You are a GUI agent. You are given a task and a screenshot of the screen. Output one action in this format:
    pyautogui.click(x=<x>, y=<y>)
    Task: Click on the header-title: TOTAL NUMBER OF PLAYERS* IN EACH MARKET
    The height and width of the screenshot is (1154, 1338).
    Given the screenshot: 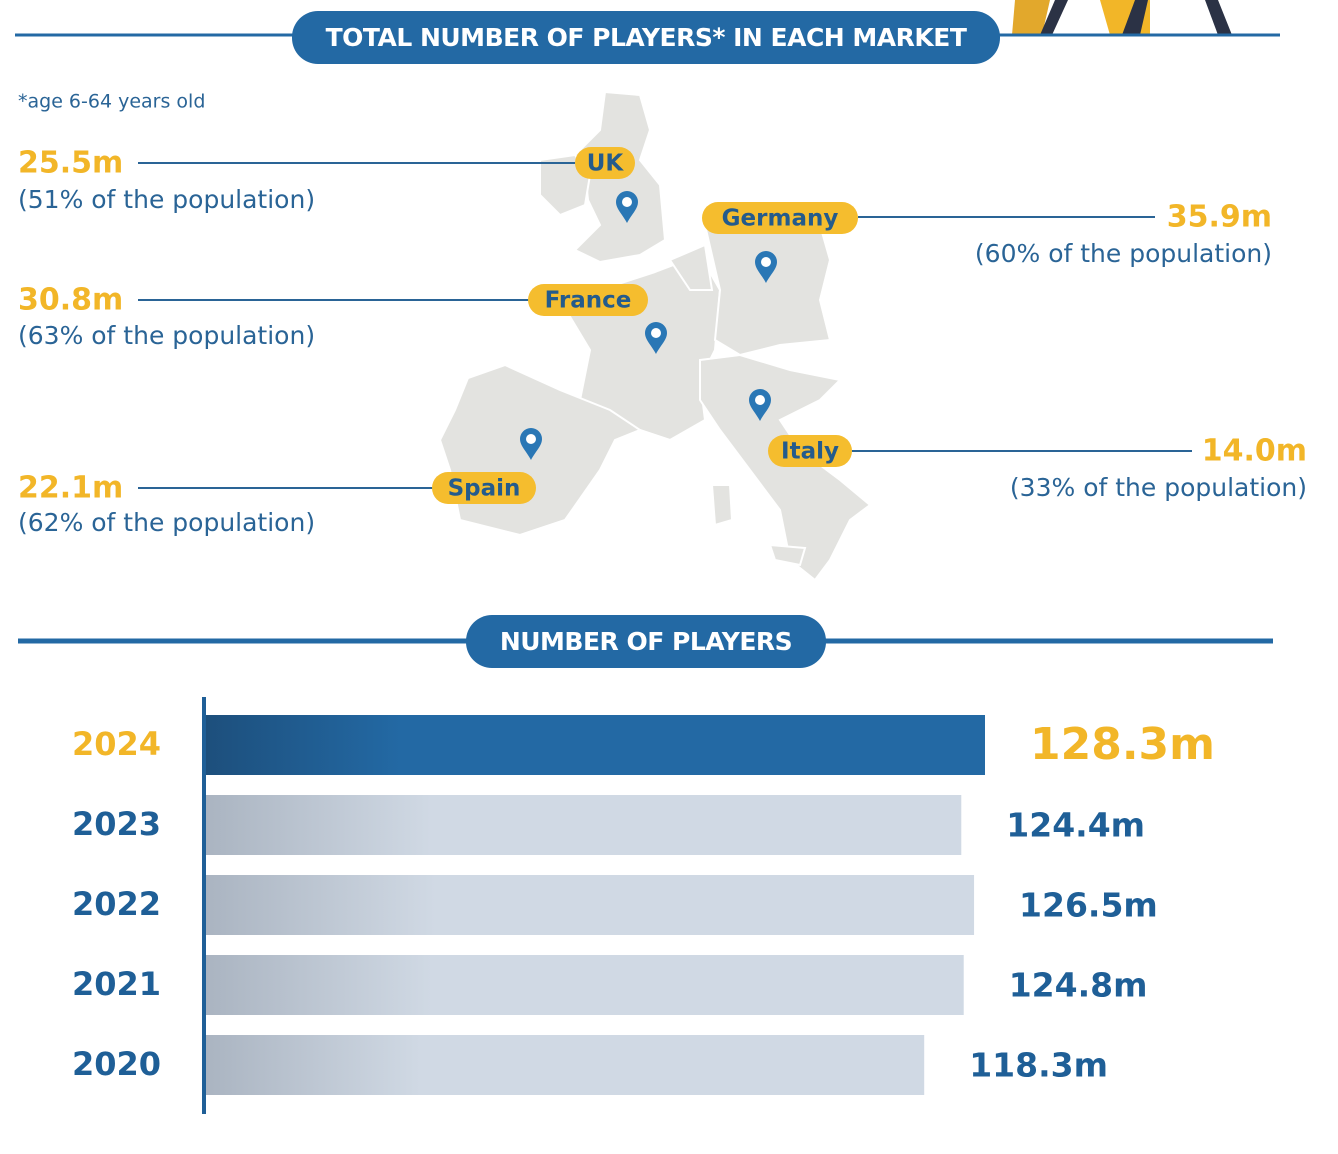 What is the action you would take?
    pyautogui.click(x=646, y=37)
    